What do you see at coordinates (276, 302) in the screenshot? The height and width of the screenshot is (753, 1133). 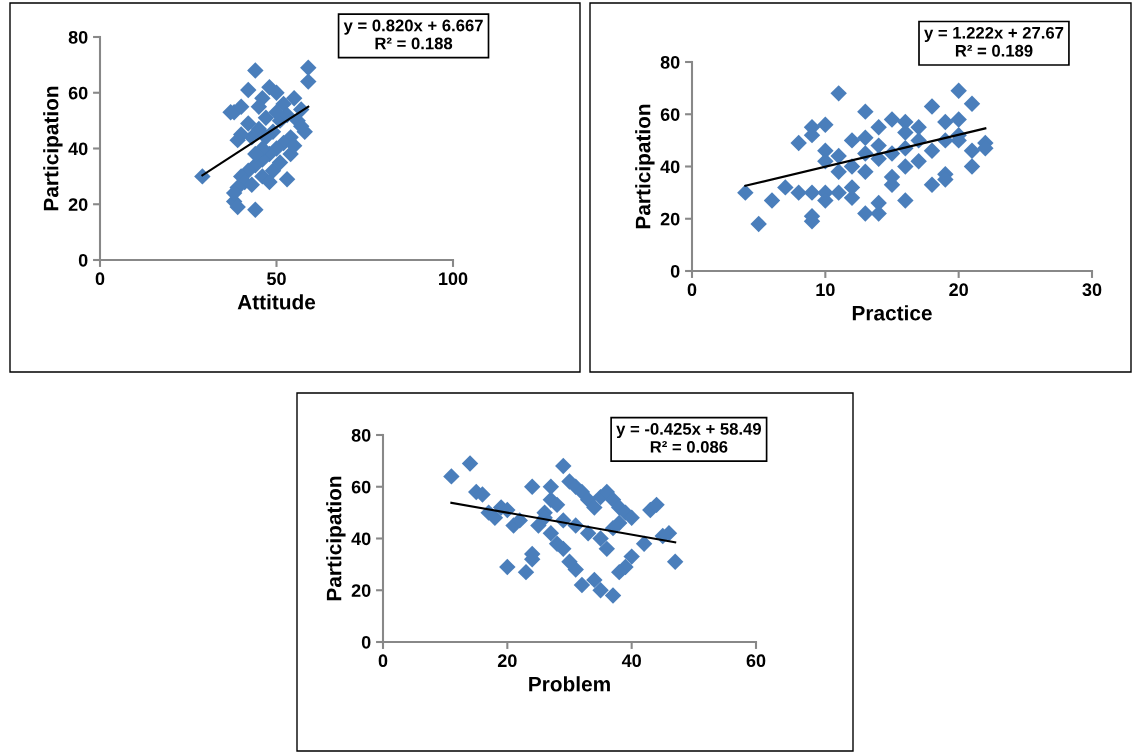 I see `x-axis-title: Attitude` at bounding box center [276, 302].